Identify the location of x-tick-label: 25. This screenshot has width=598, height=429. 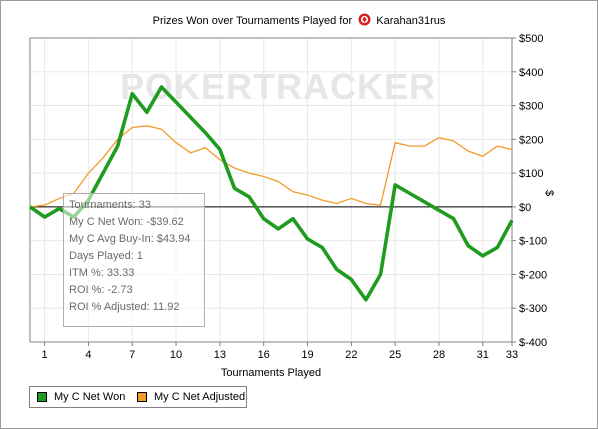
(395, 355).